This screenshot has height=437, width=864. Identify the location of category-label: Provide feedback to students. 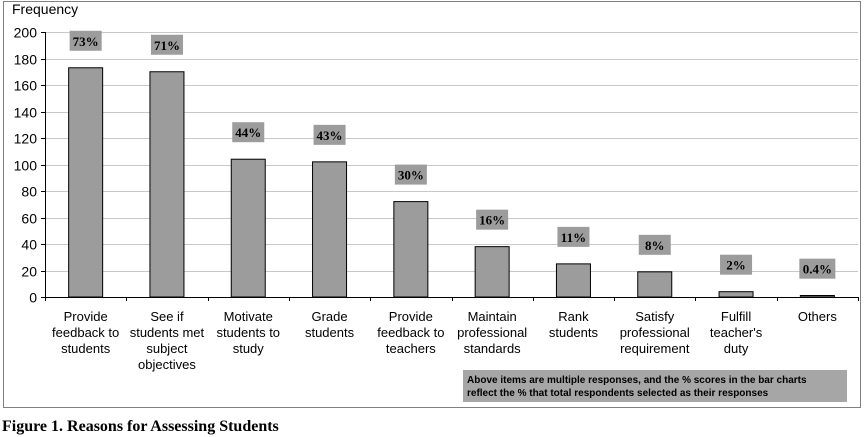
(85, 332).